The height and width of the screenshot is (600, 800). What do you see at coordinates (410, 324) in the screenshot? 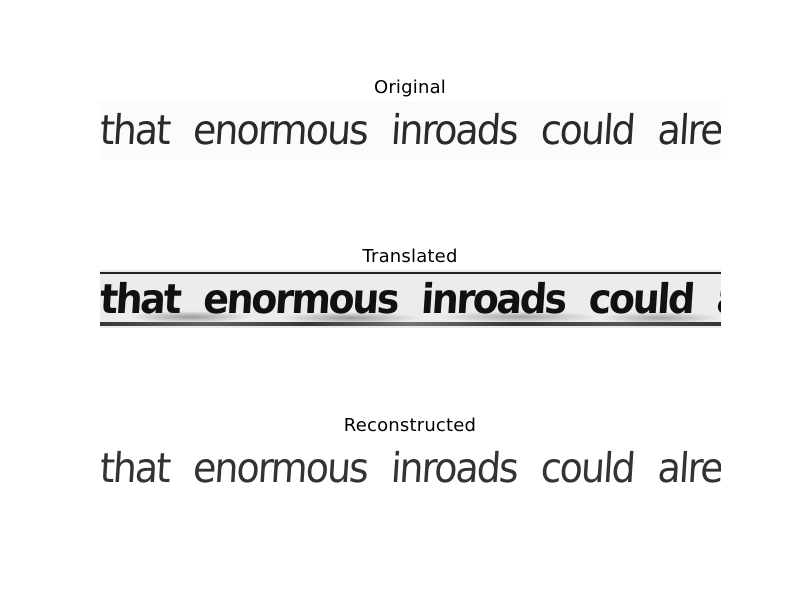
I see `artifact-line-bottom` at bounding box center [410, 324].